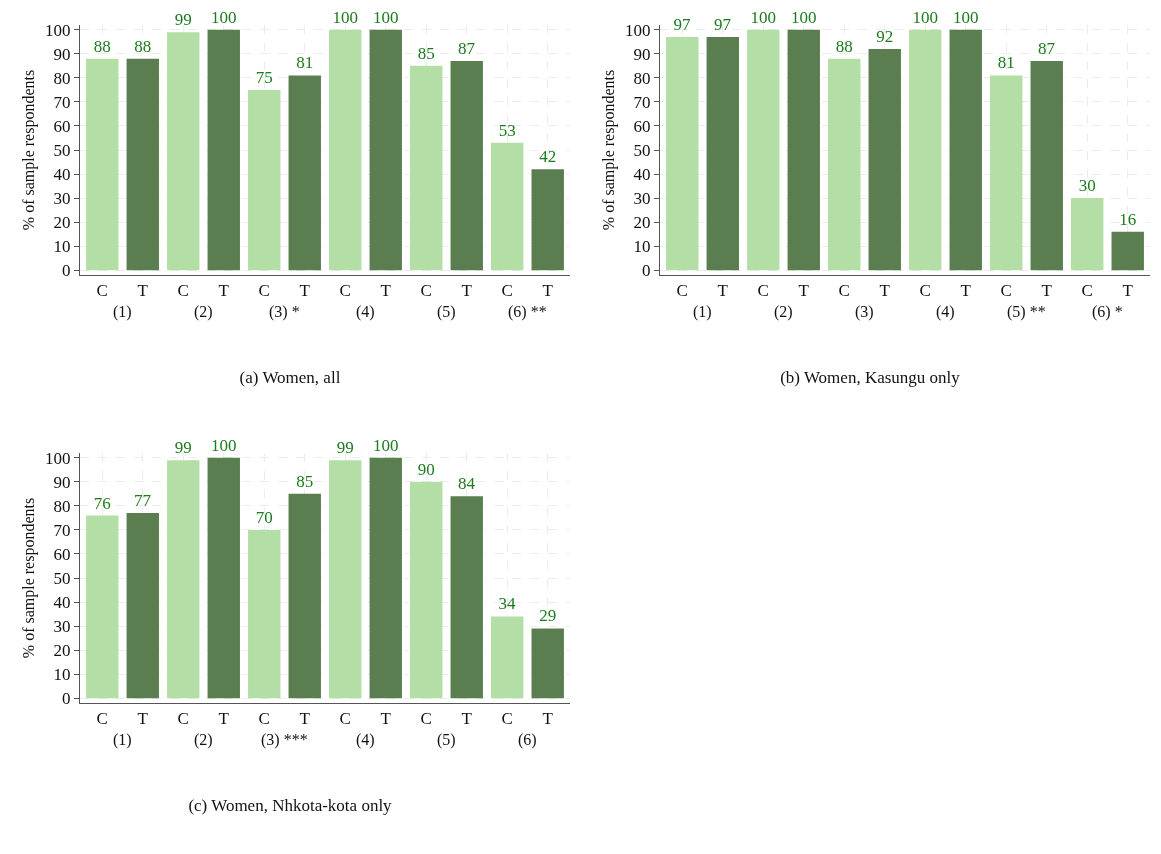 The image size is (1161, 854). What do you see at coordinates (365, 740) in the screenshot?
I see `text: (4)` at bounding box center [365, 740].